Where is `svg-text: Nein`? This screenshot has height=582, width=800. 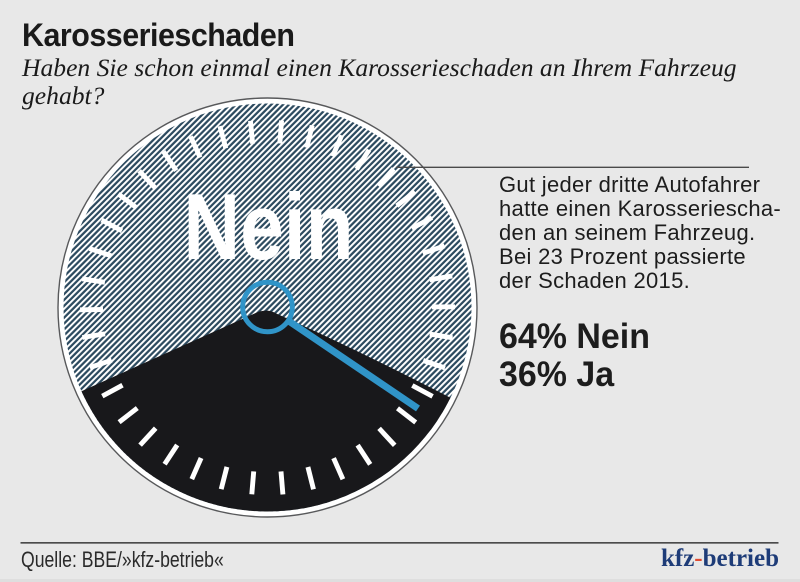
svg-text: Nein is located at coordinates (268, 227).